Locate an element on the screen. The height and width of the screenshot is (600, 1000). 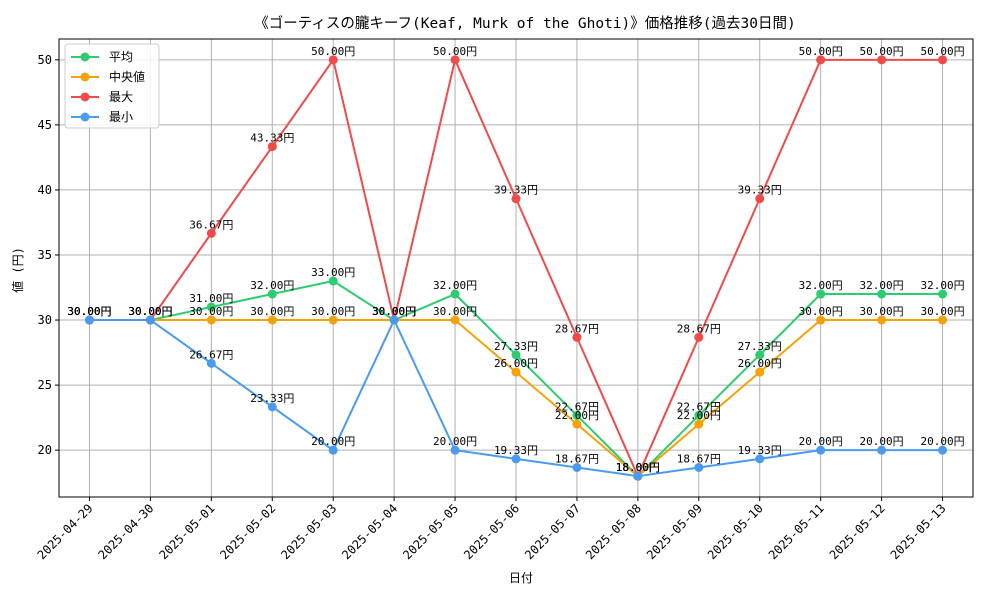
data-label: 22.00円 is located at coordinates (577, 415).